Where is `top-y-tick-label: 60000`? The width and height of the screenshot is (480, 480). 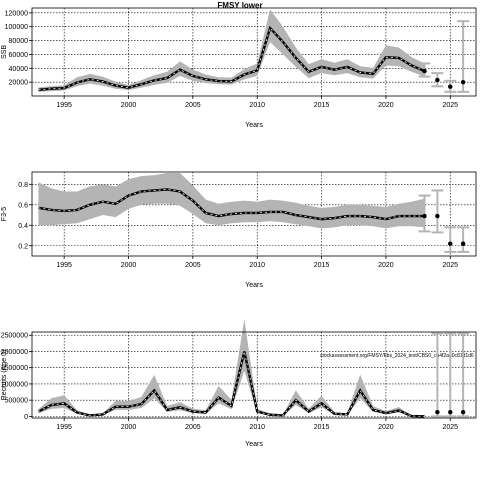
top-y-tick-label: 60000 is located at coordinates (19, 55).